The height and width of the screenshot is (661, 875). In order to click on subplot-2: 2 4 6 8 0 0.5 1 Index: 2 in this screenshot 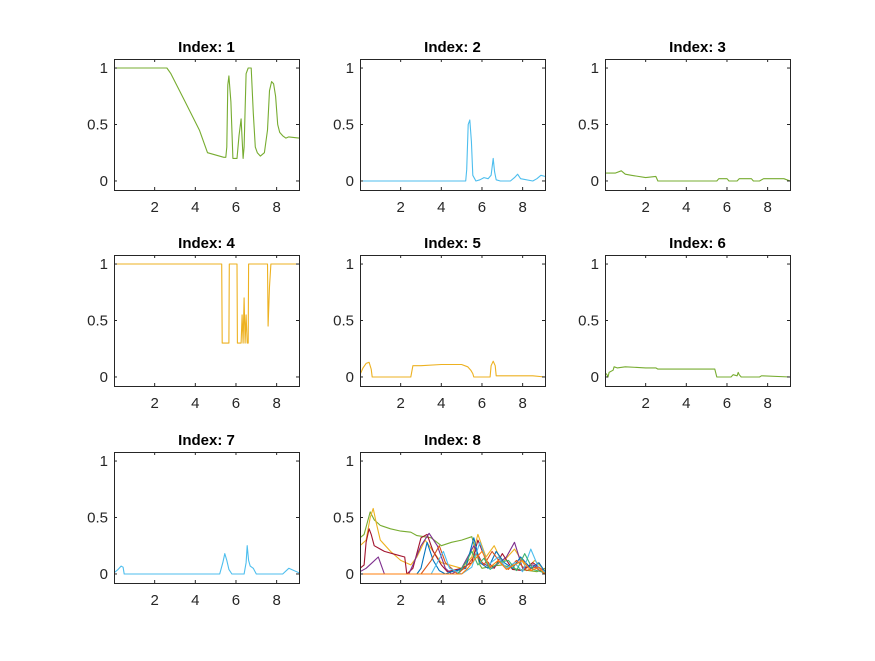, I will do `click(439, 127)`.